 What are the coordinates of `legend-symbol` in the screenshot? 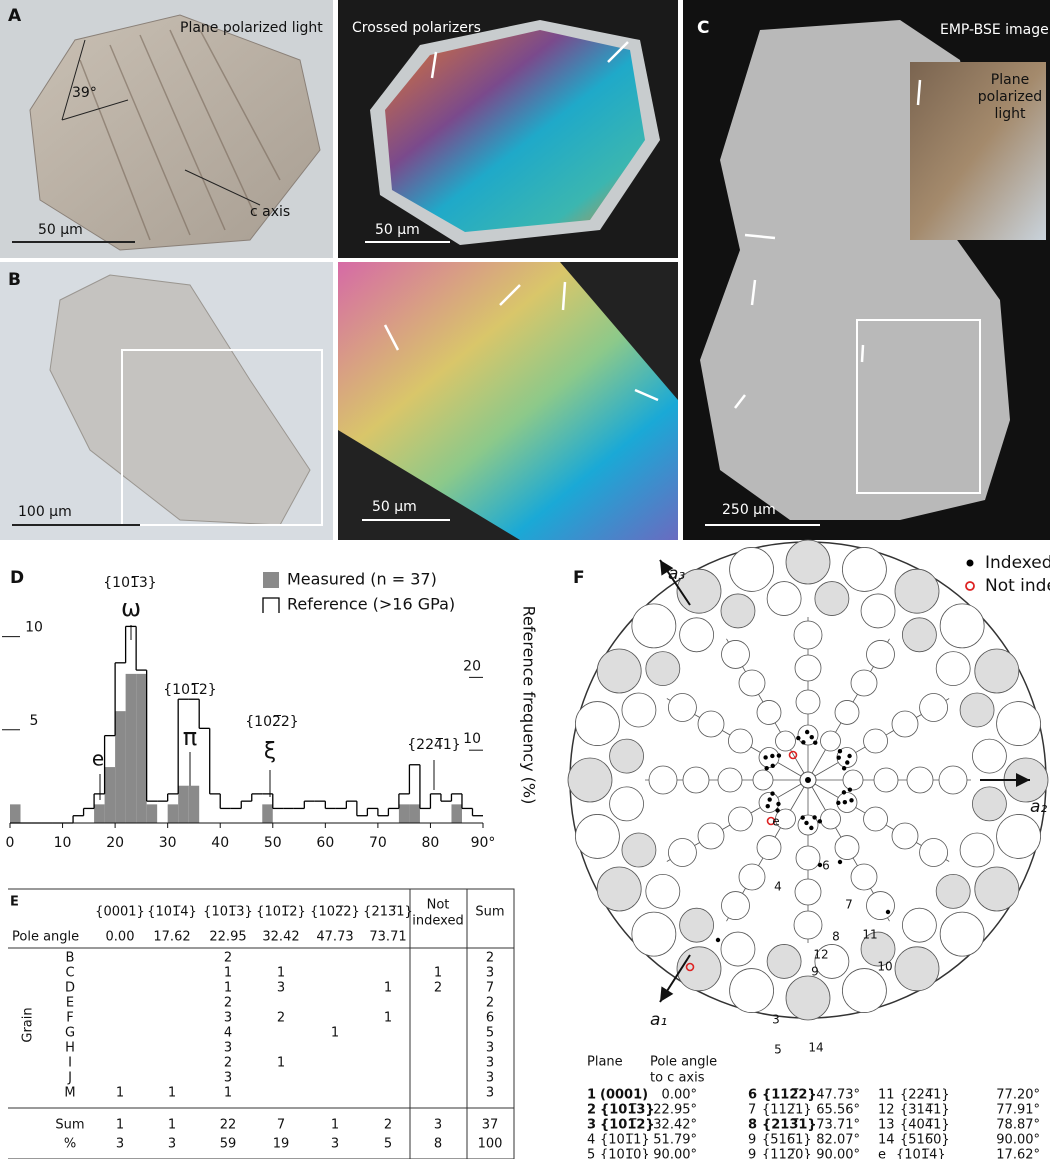 It's located at (271, 580).